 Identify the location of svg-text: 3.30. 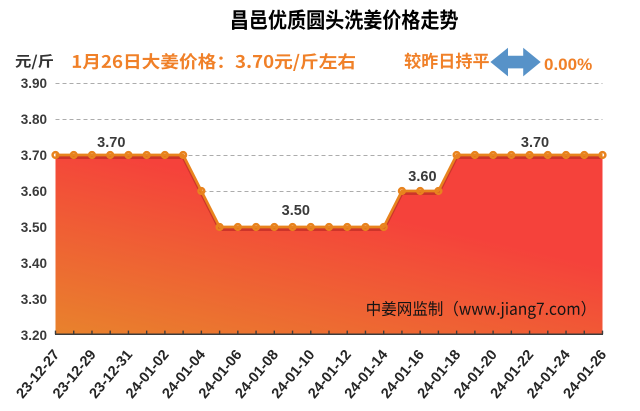
(34, 299).